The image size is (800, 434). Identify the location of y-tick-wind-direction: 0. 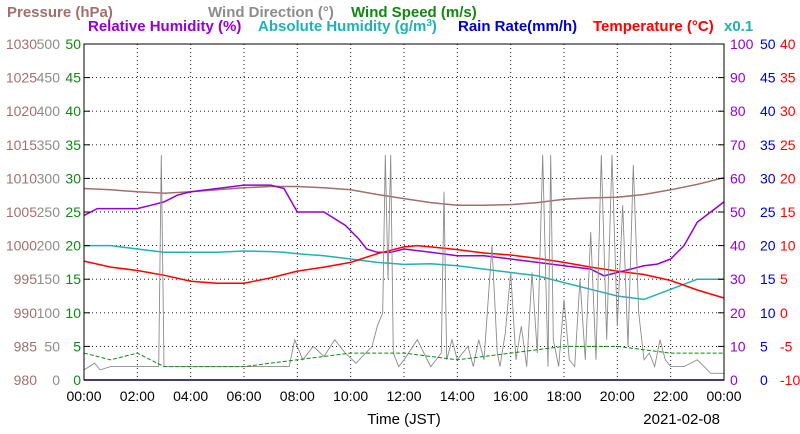
(56, 380).